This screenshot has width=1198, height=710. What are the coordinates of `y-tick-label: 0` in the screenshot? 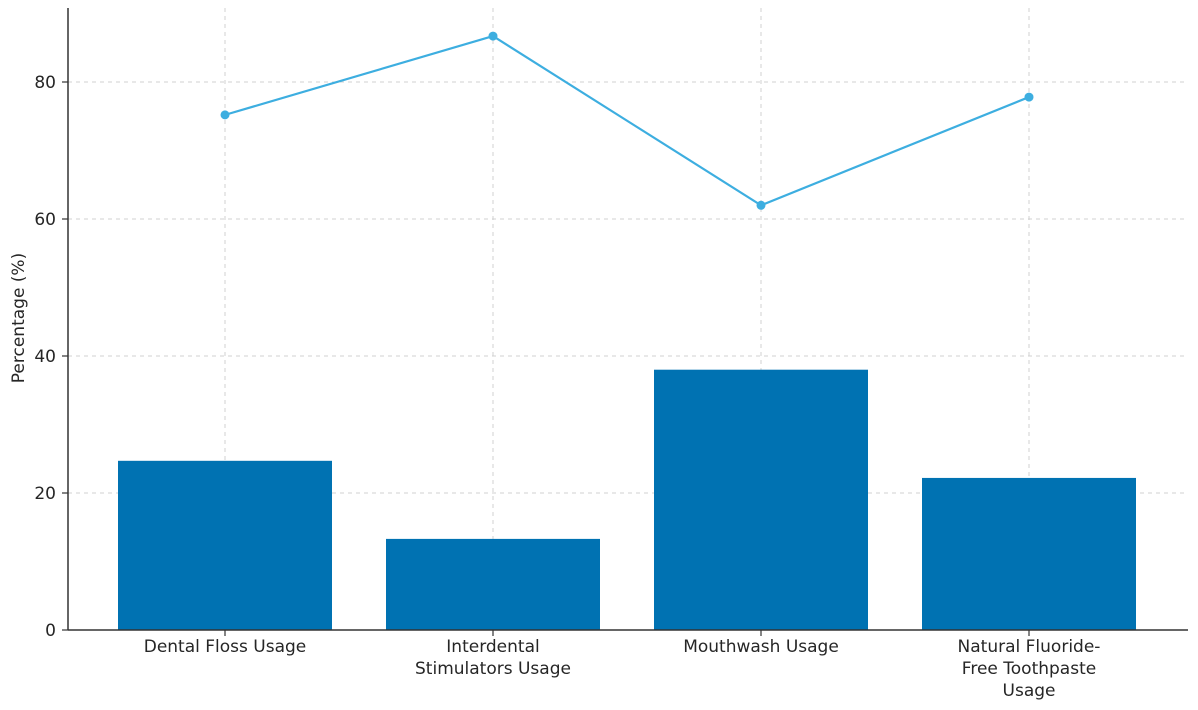 It's located at (50, 631).